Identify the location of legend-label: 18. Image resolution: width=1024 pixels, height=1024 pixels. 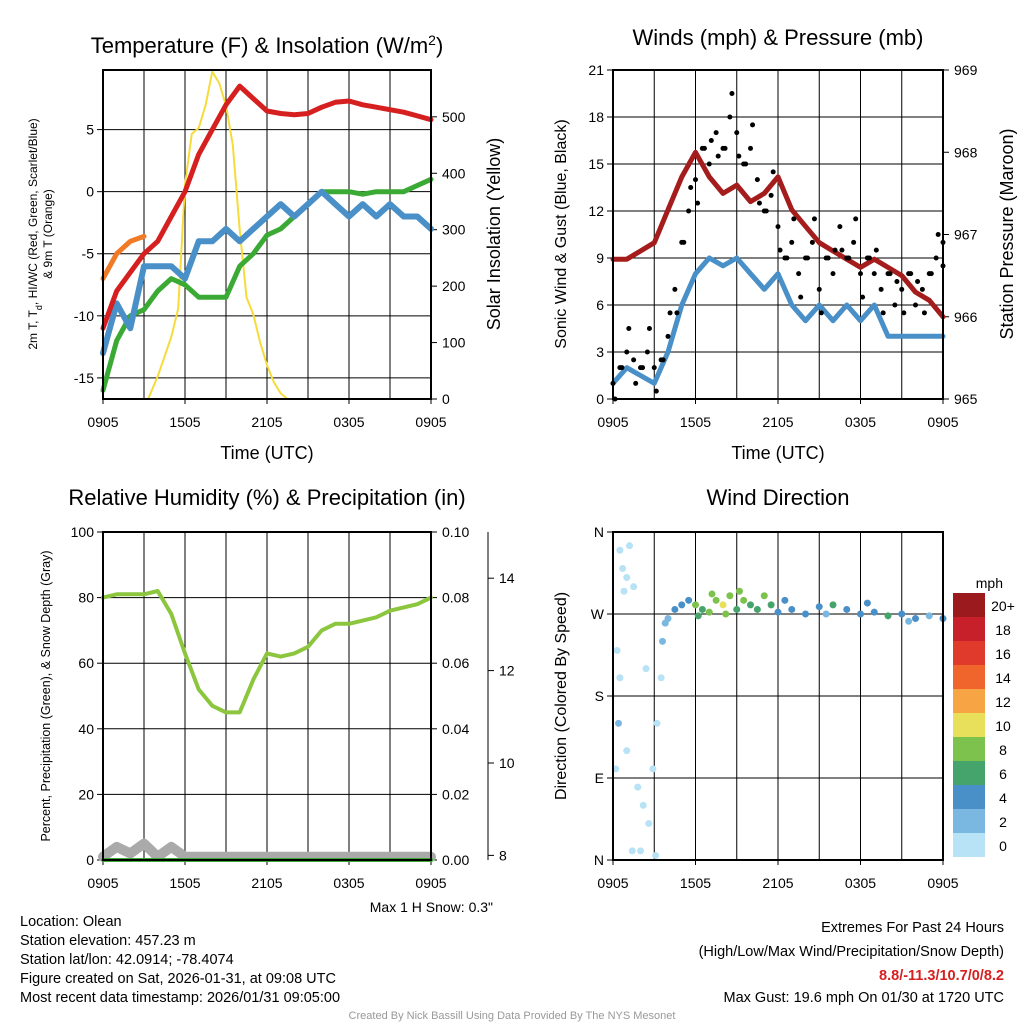
(1003, 630).